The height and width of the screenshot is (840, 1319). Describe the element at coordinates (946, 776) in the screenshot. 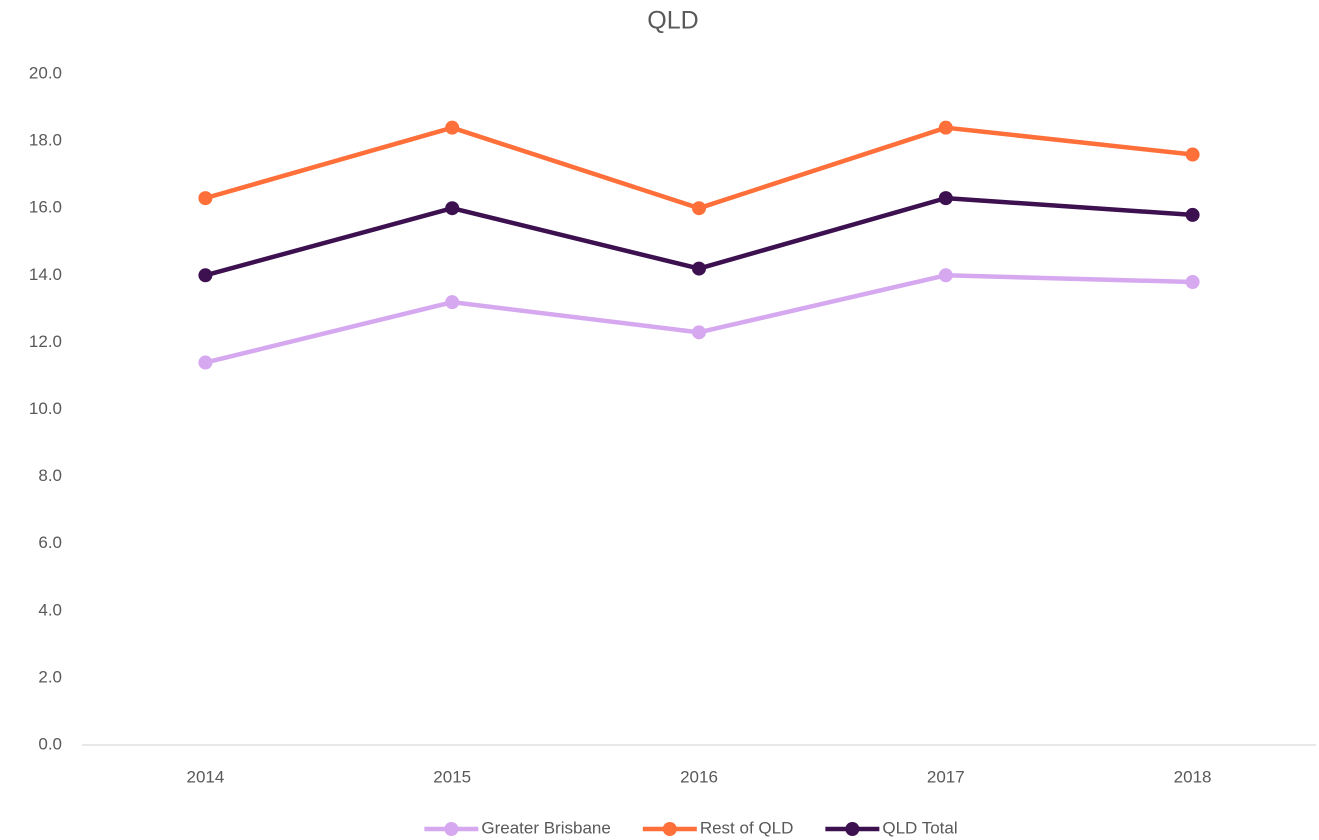

I see `x-tick-label: 2017` at that location.